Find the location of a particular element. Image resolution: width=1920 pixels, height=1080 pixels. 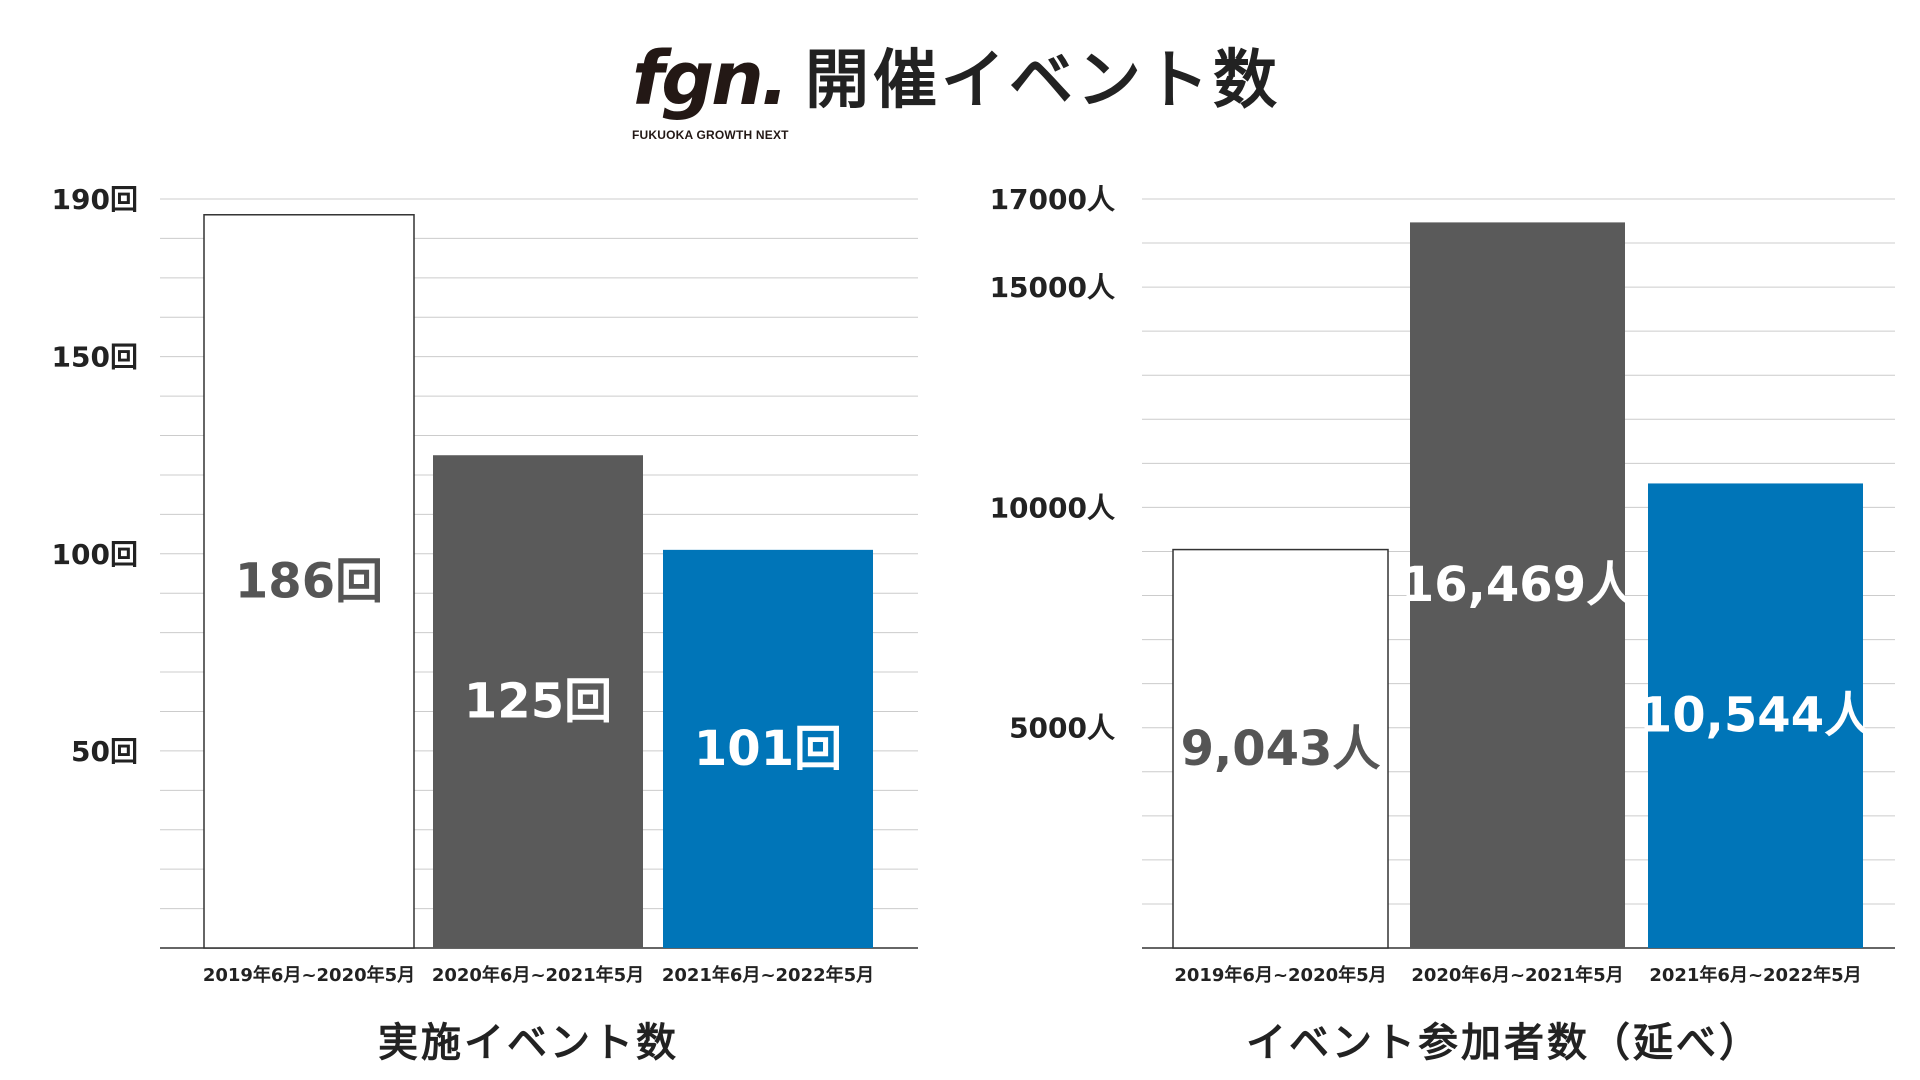

y-tick-label: 5000人 is located at coordinates (1062, 728).